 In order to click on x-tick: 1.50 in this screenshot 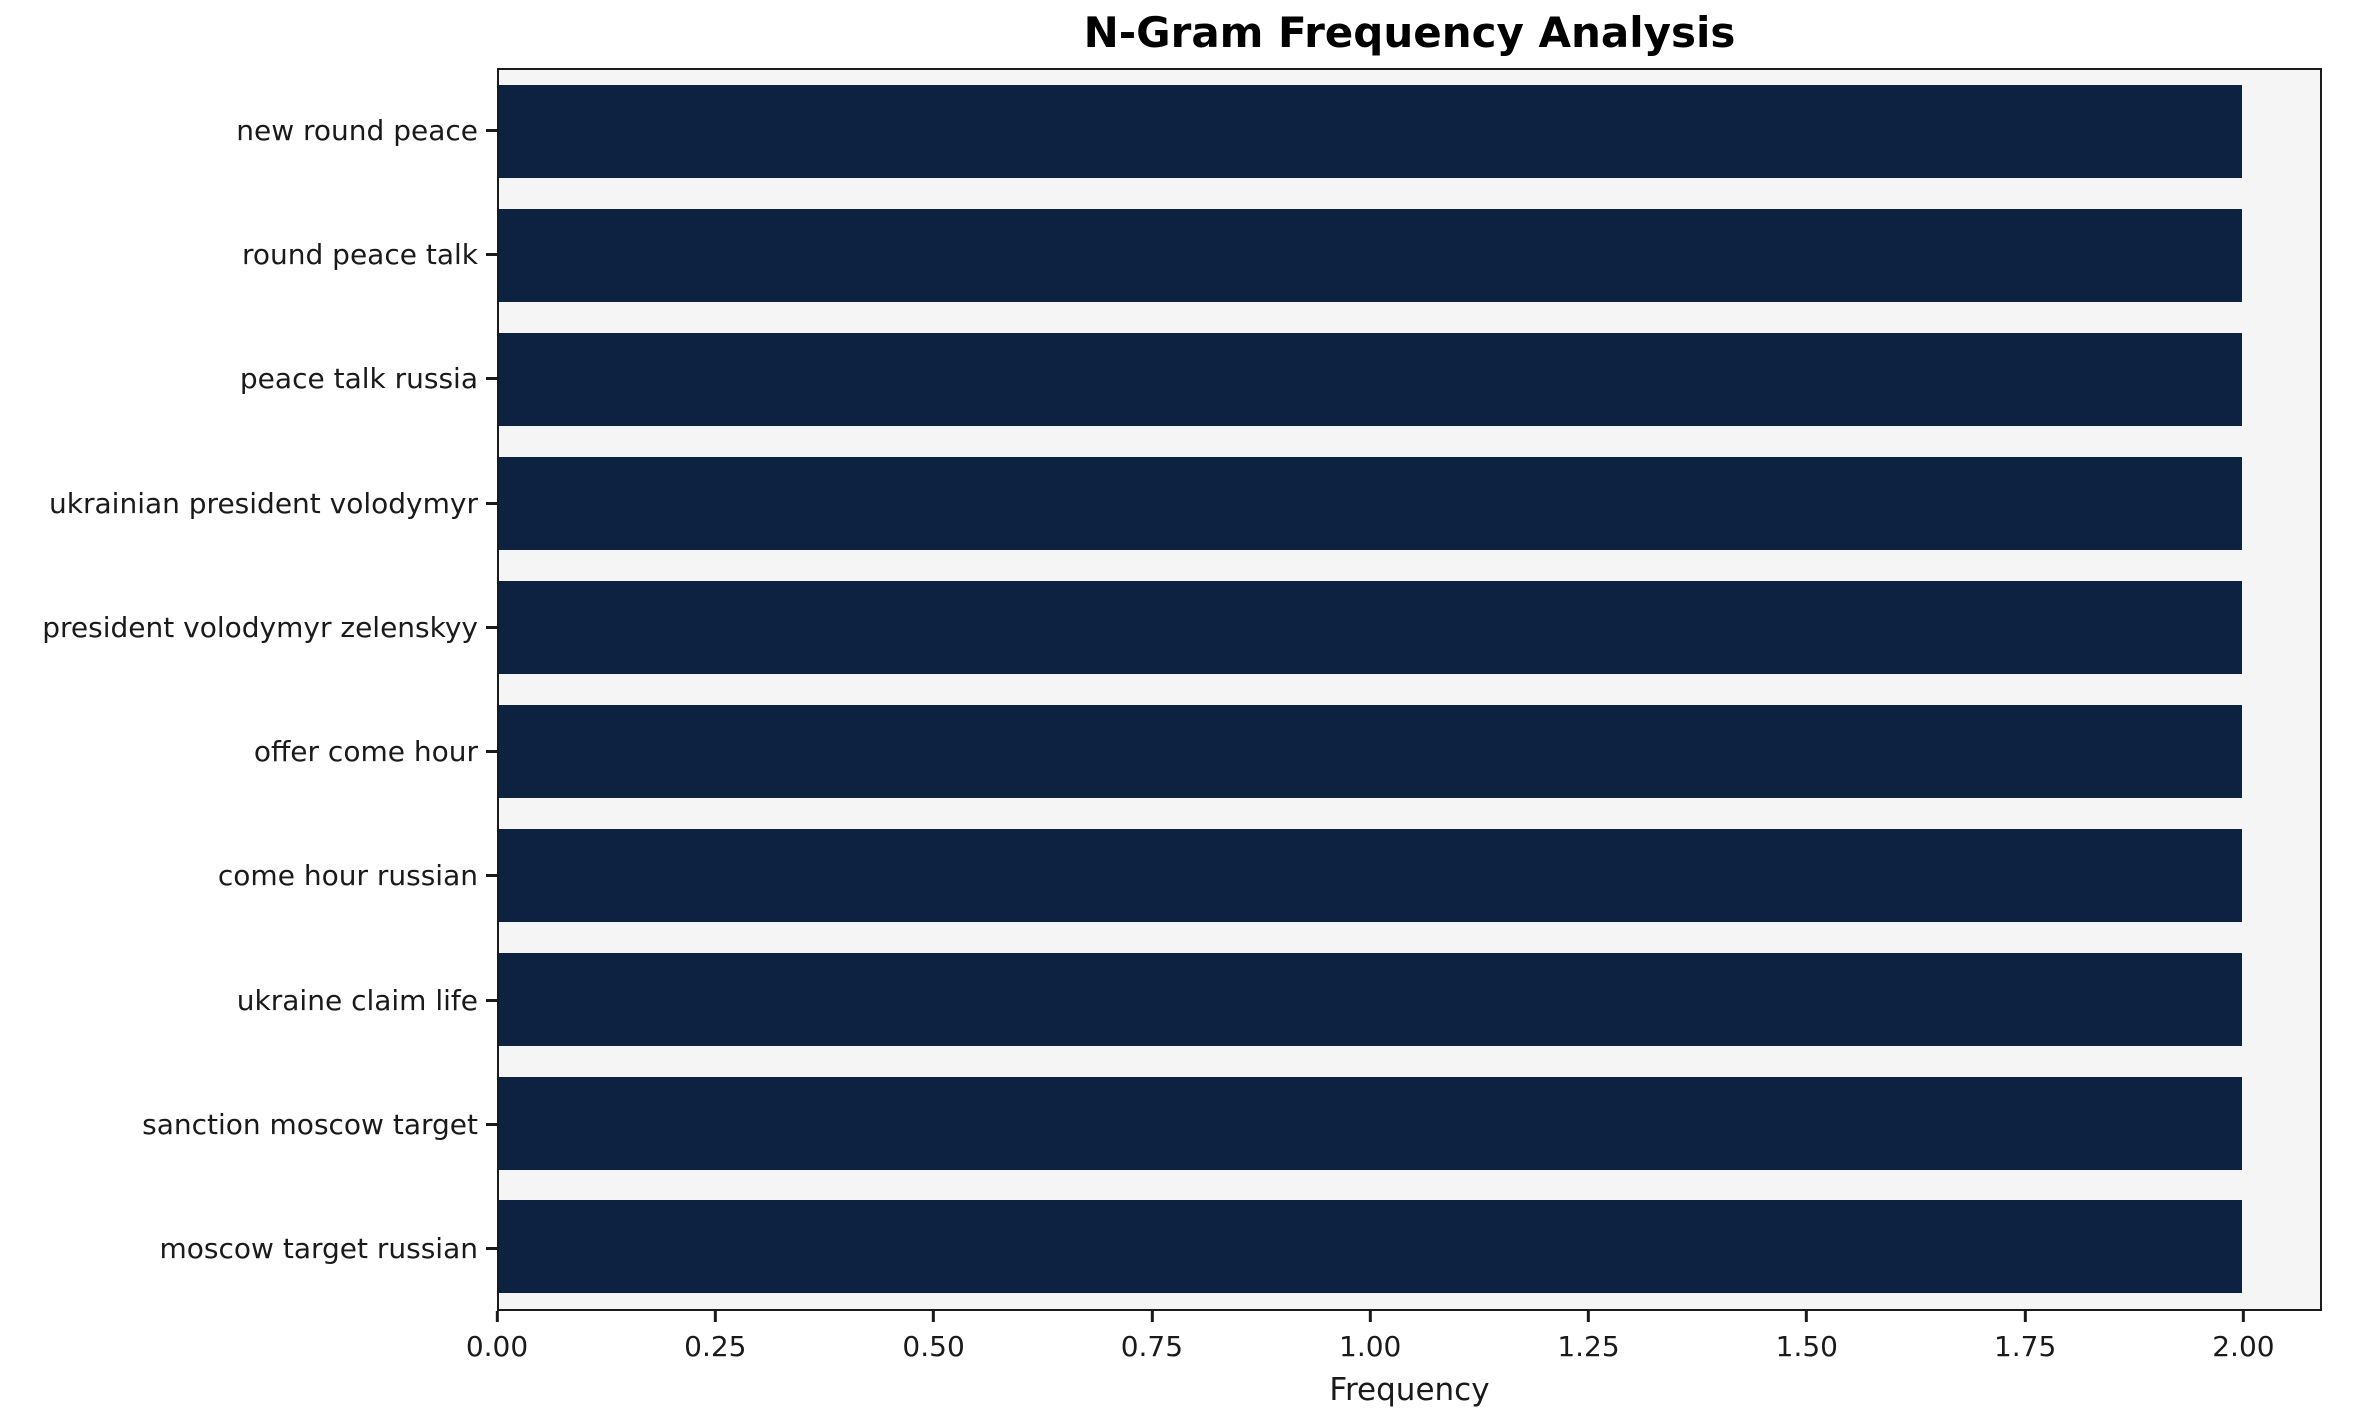, I will do `click(1807, 1337)`.